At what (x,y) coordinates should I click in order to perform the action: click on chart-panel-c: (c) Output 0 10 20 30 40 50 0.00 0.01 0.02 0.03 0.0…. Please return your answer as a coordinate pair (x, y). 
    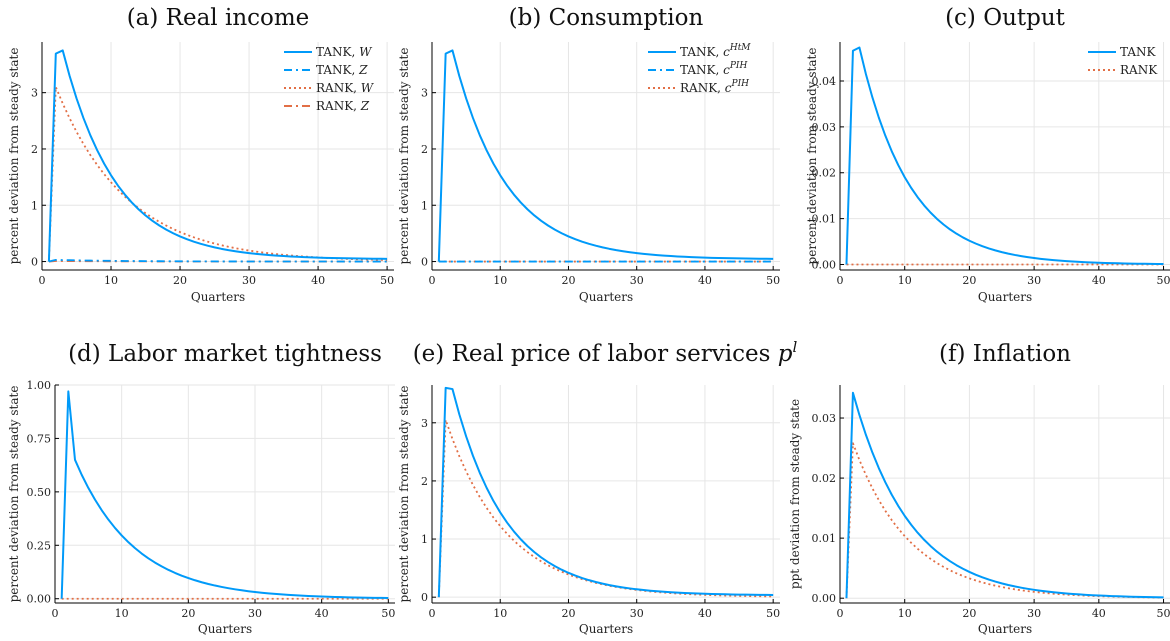
    Looking at the image, I should click on (987, 154).